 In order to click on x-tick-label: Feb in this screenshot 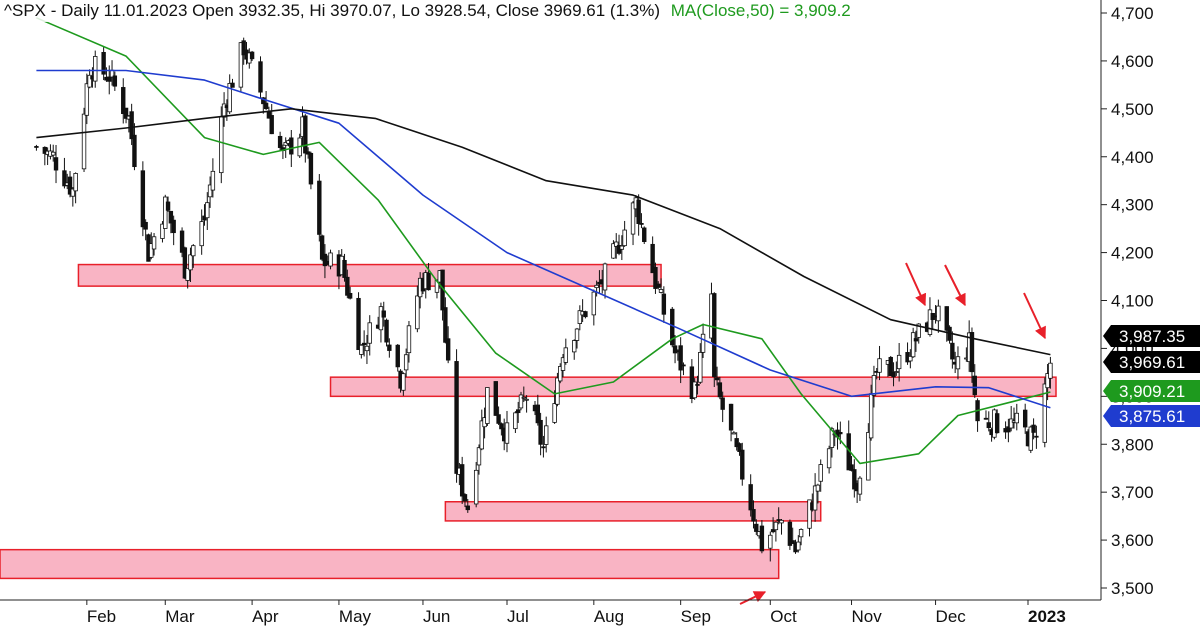, I will do `click(101, 616)`.